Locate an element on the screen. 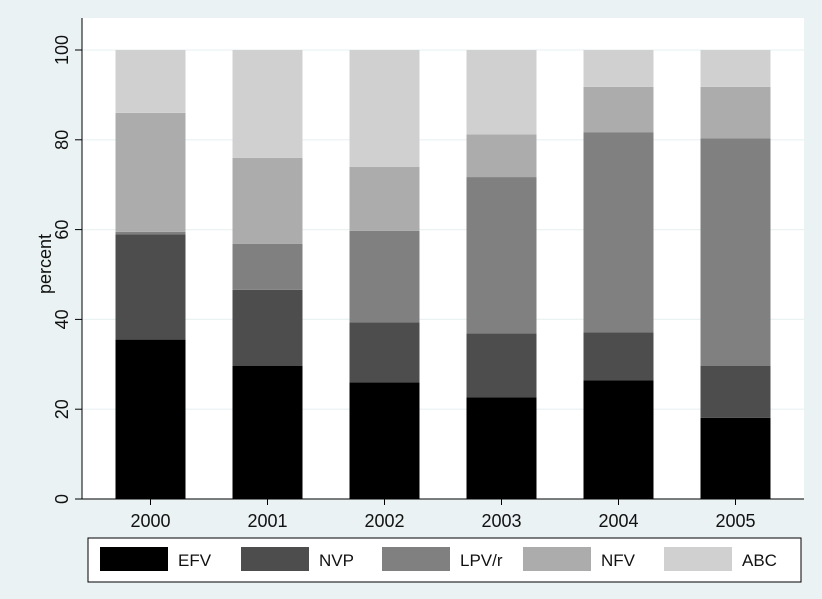 The height and width of the screenshot is (599, 822). bar-segment-efv-2005 is located at coordinates (735, 458).